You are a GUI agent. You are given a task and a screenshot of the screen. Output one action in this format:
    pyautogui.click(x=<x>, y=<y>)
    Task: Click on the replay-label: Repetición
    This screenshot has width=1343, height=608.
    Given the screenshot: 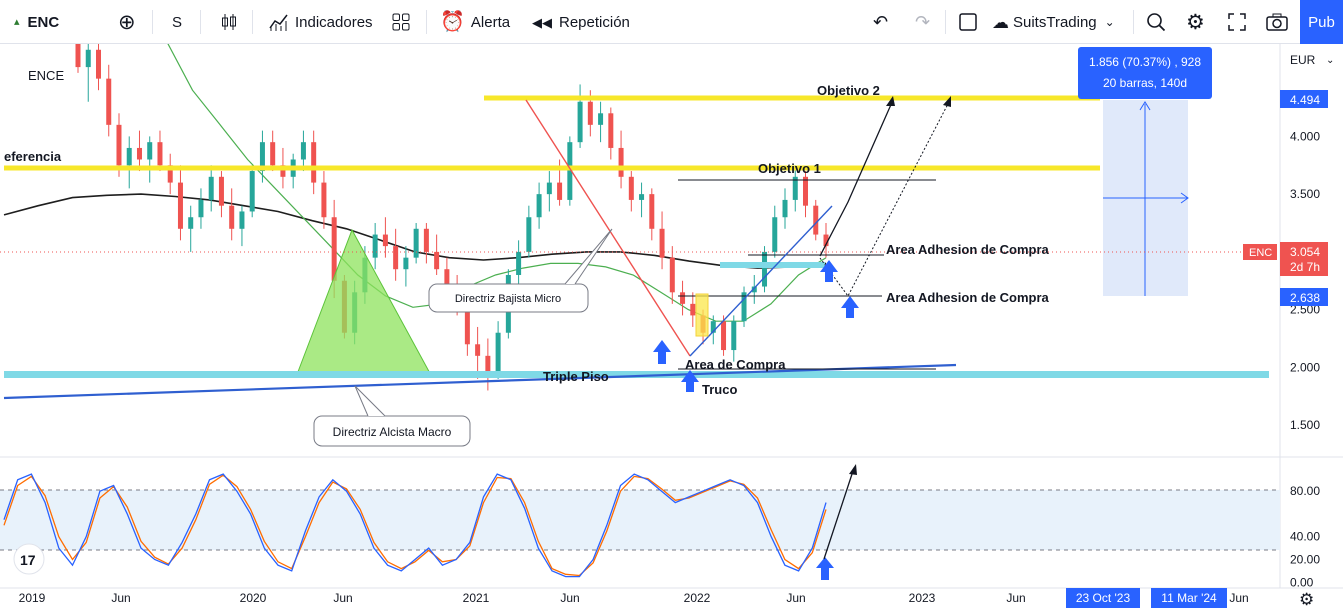 What is the action you would take?
    pyautogui.click(x=594, y=22)
    